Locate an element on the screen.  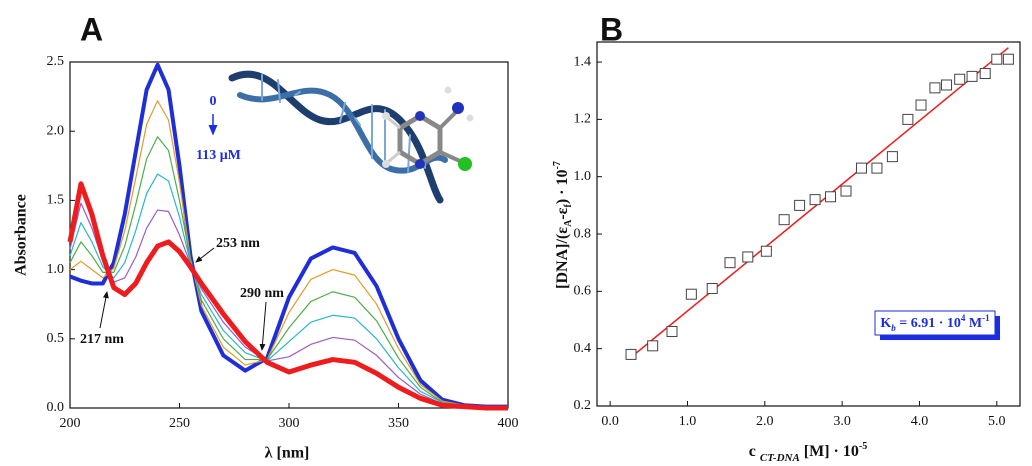
x-tick-label: 0.0 is located at coordinates (610, 421).